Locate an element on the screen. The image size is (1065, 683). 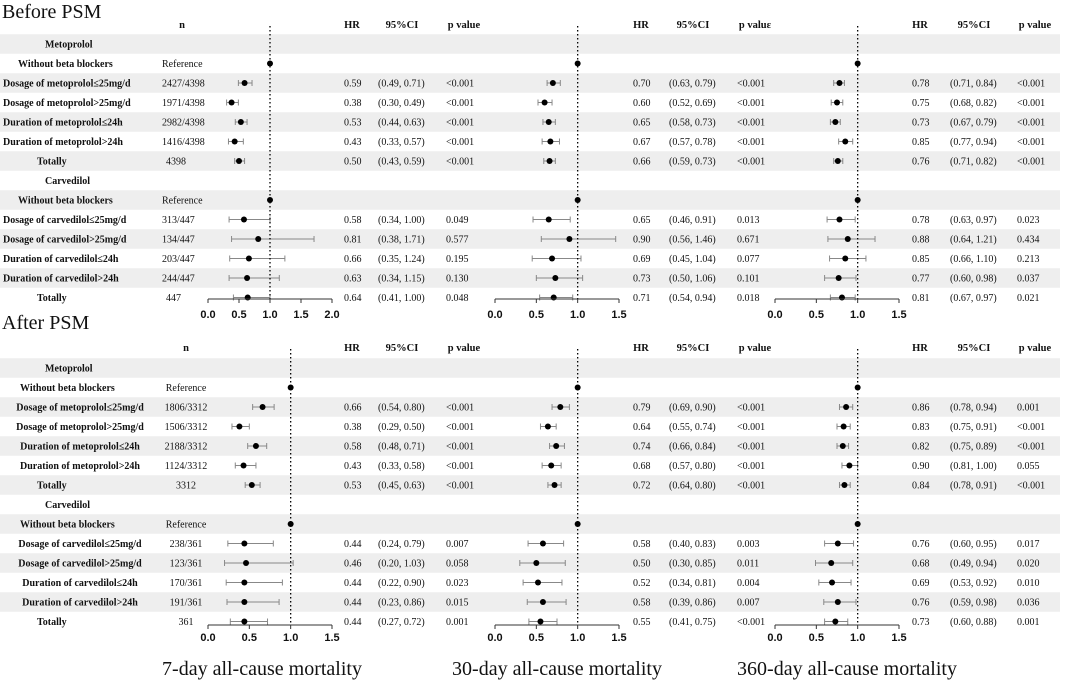
hr-value: 0.82 is located at coordinates (921, 447).